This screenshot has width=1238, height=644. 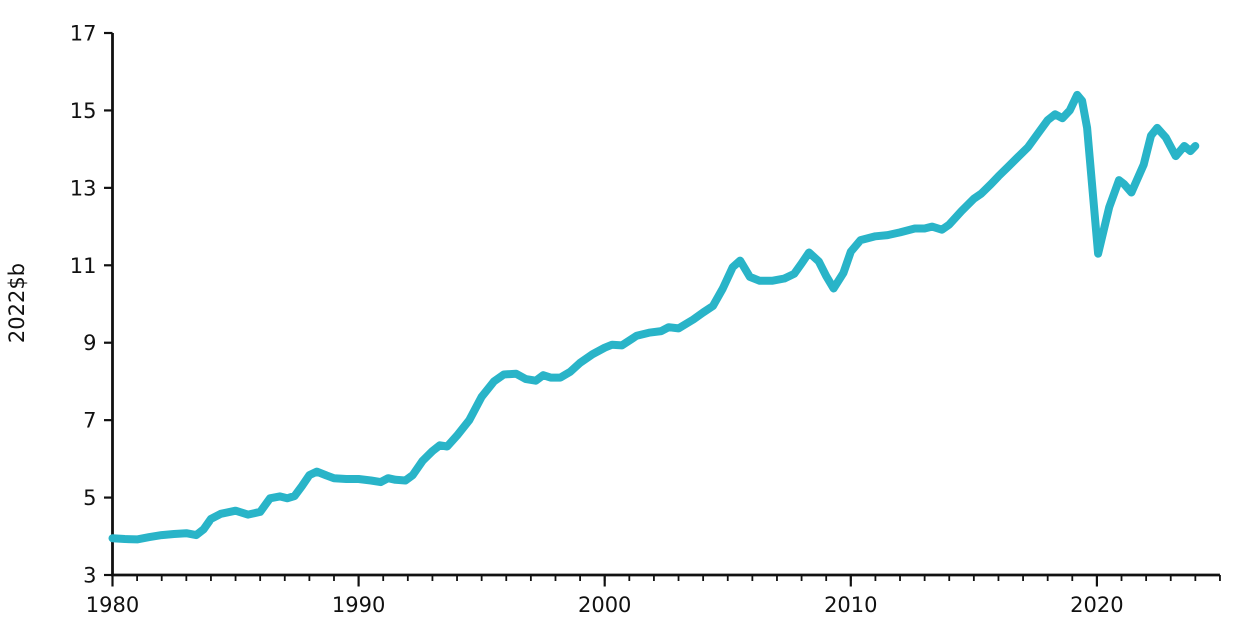 What do you see at coordinates (83, 188) in the screenshot?
I see `y-tick-label: 13` at bounding box center [83, 188].